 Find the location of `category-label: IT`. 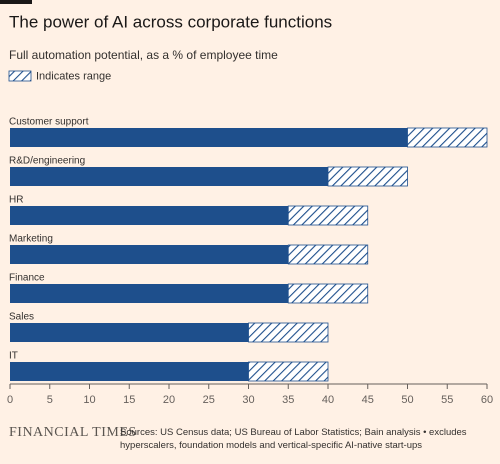

category-label: IT is located at coordinates (13, 356).